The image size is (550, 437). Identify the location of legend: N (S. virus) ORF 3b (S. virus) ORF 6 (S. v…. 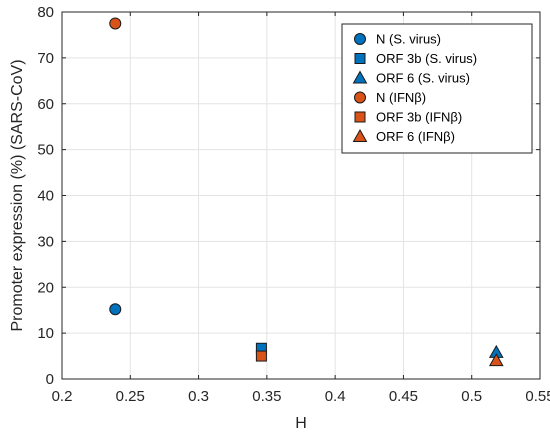
(437, 88).